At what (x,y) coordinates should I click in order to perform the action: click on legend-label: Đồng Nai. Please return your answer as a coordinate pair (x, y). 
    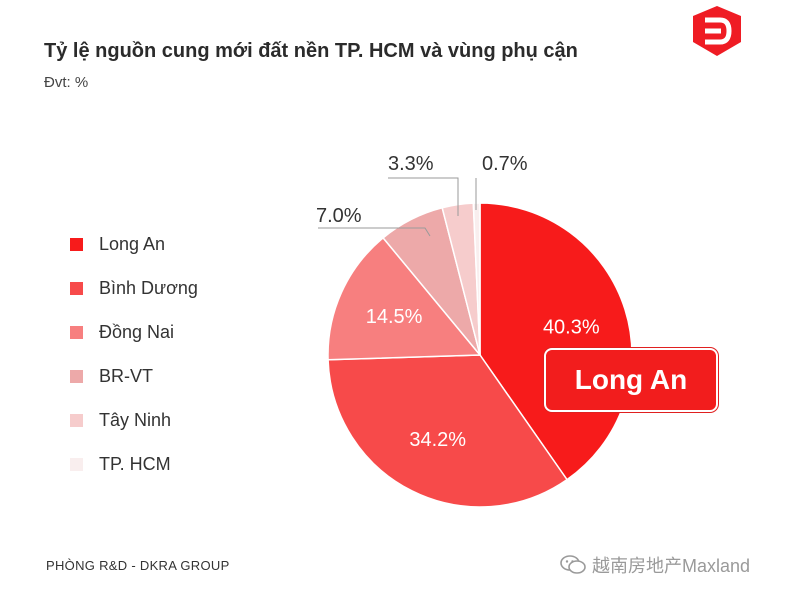
    Looking at the image, I should click on (137, 331).